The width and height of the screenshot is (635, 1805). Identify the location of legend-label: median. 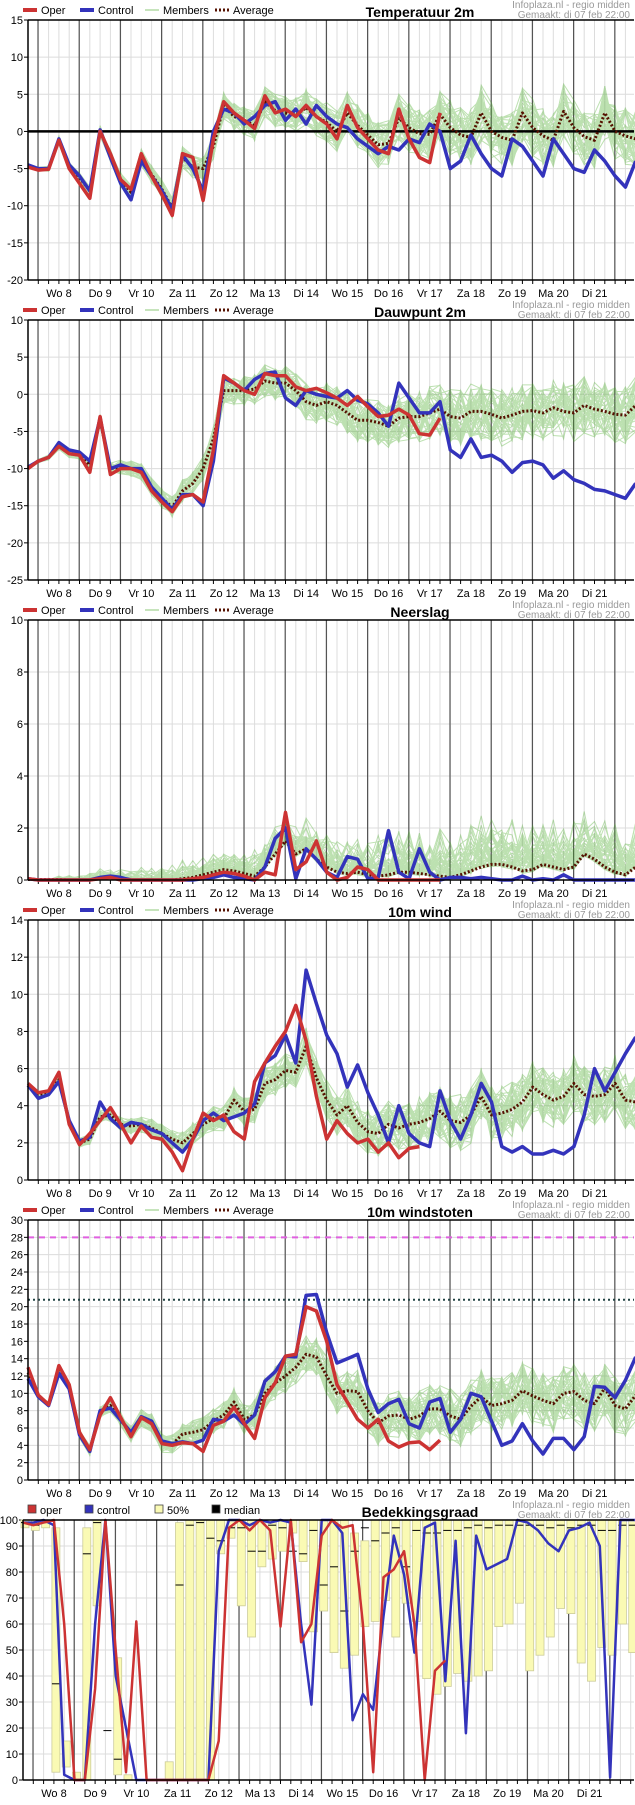
(242, 1511).